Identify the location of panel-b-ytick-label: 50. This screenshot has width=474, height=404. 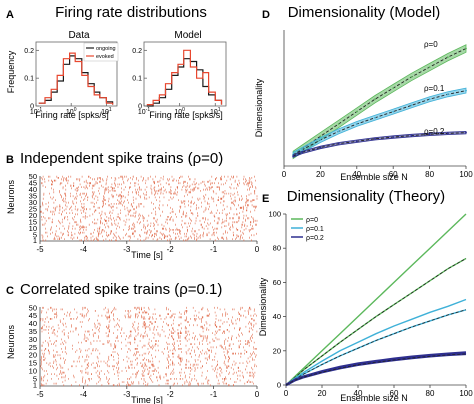
(33, 176).